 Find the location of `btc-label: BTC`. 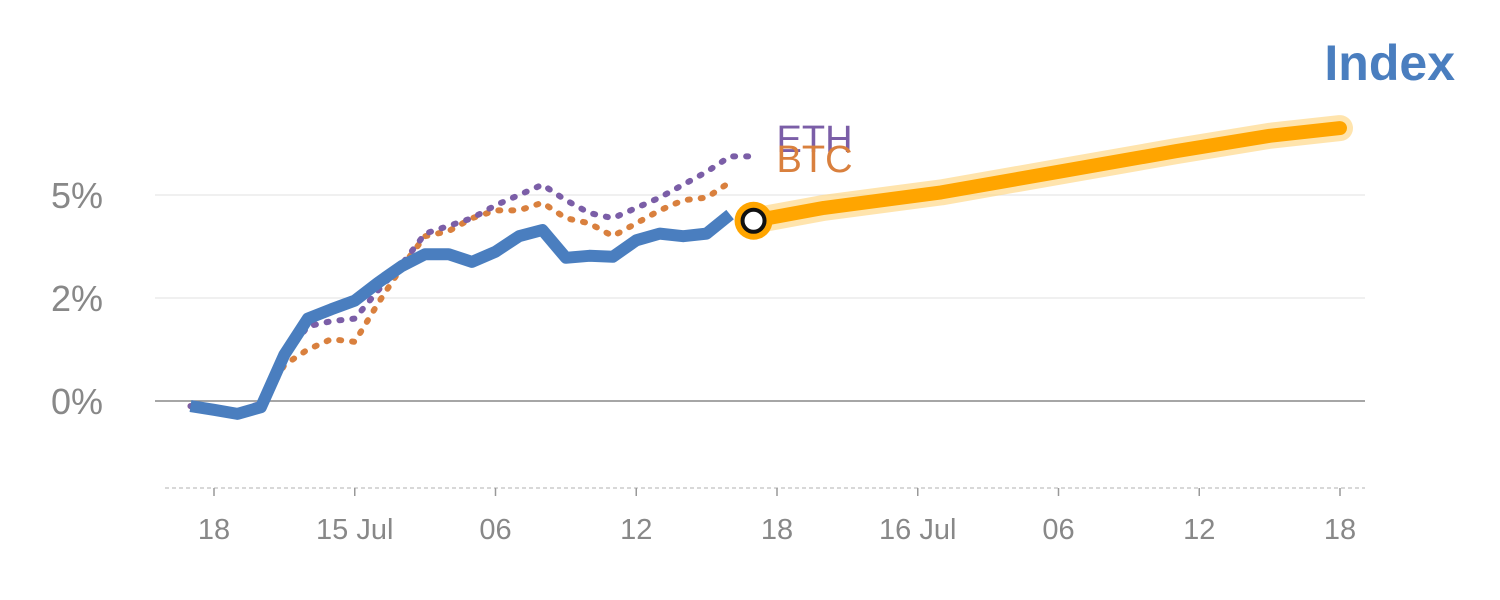

btc-label: BTC is located at coordinates (815, 160).